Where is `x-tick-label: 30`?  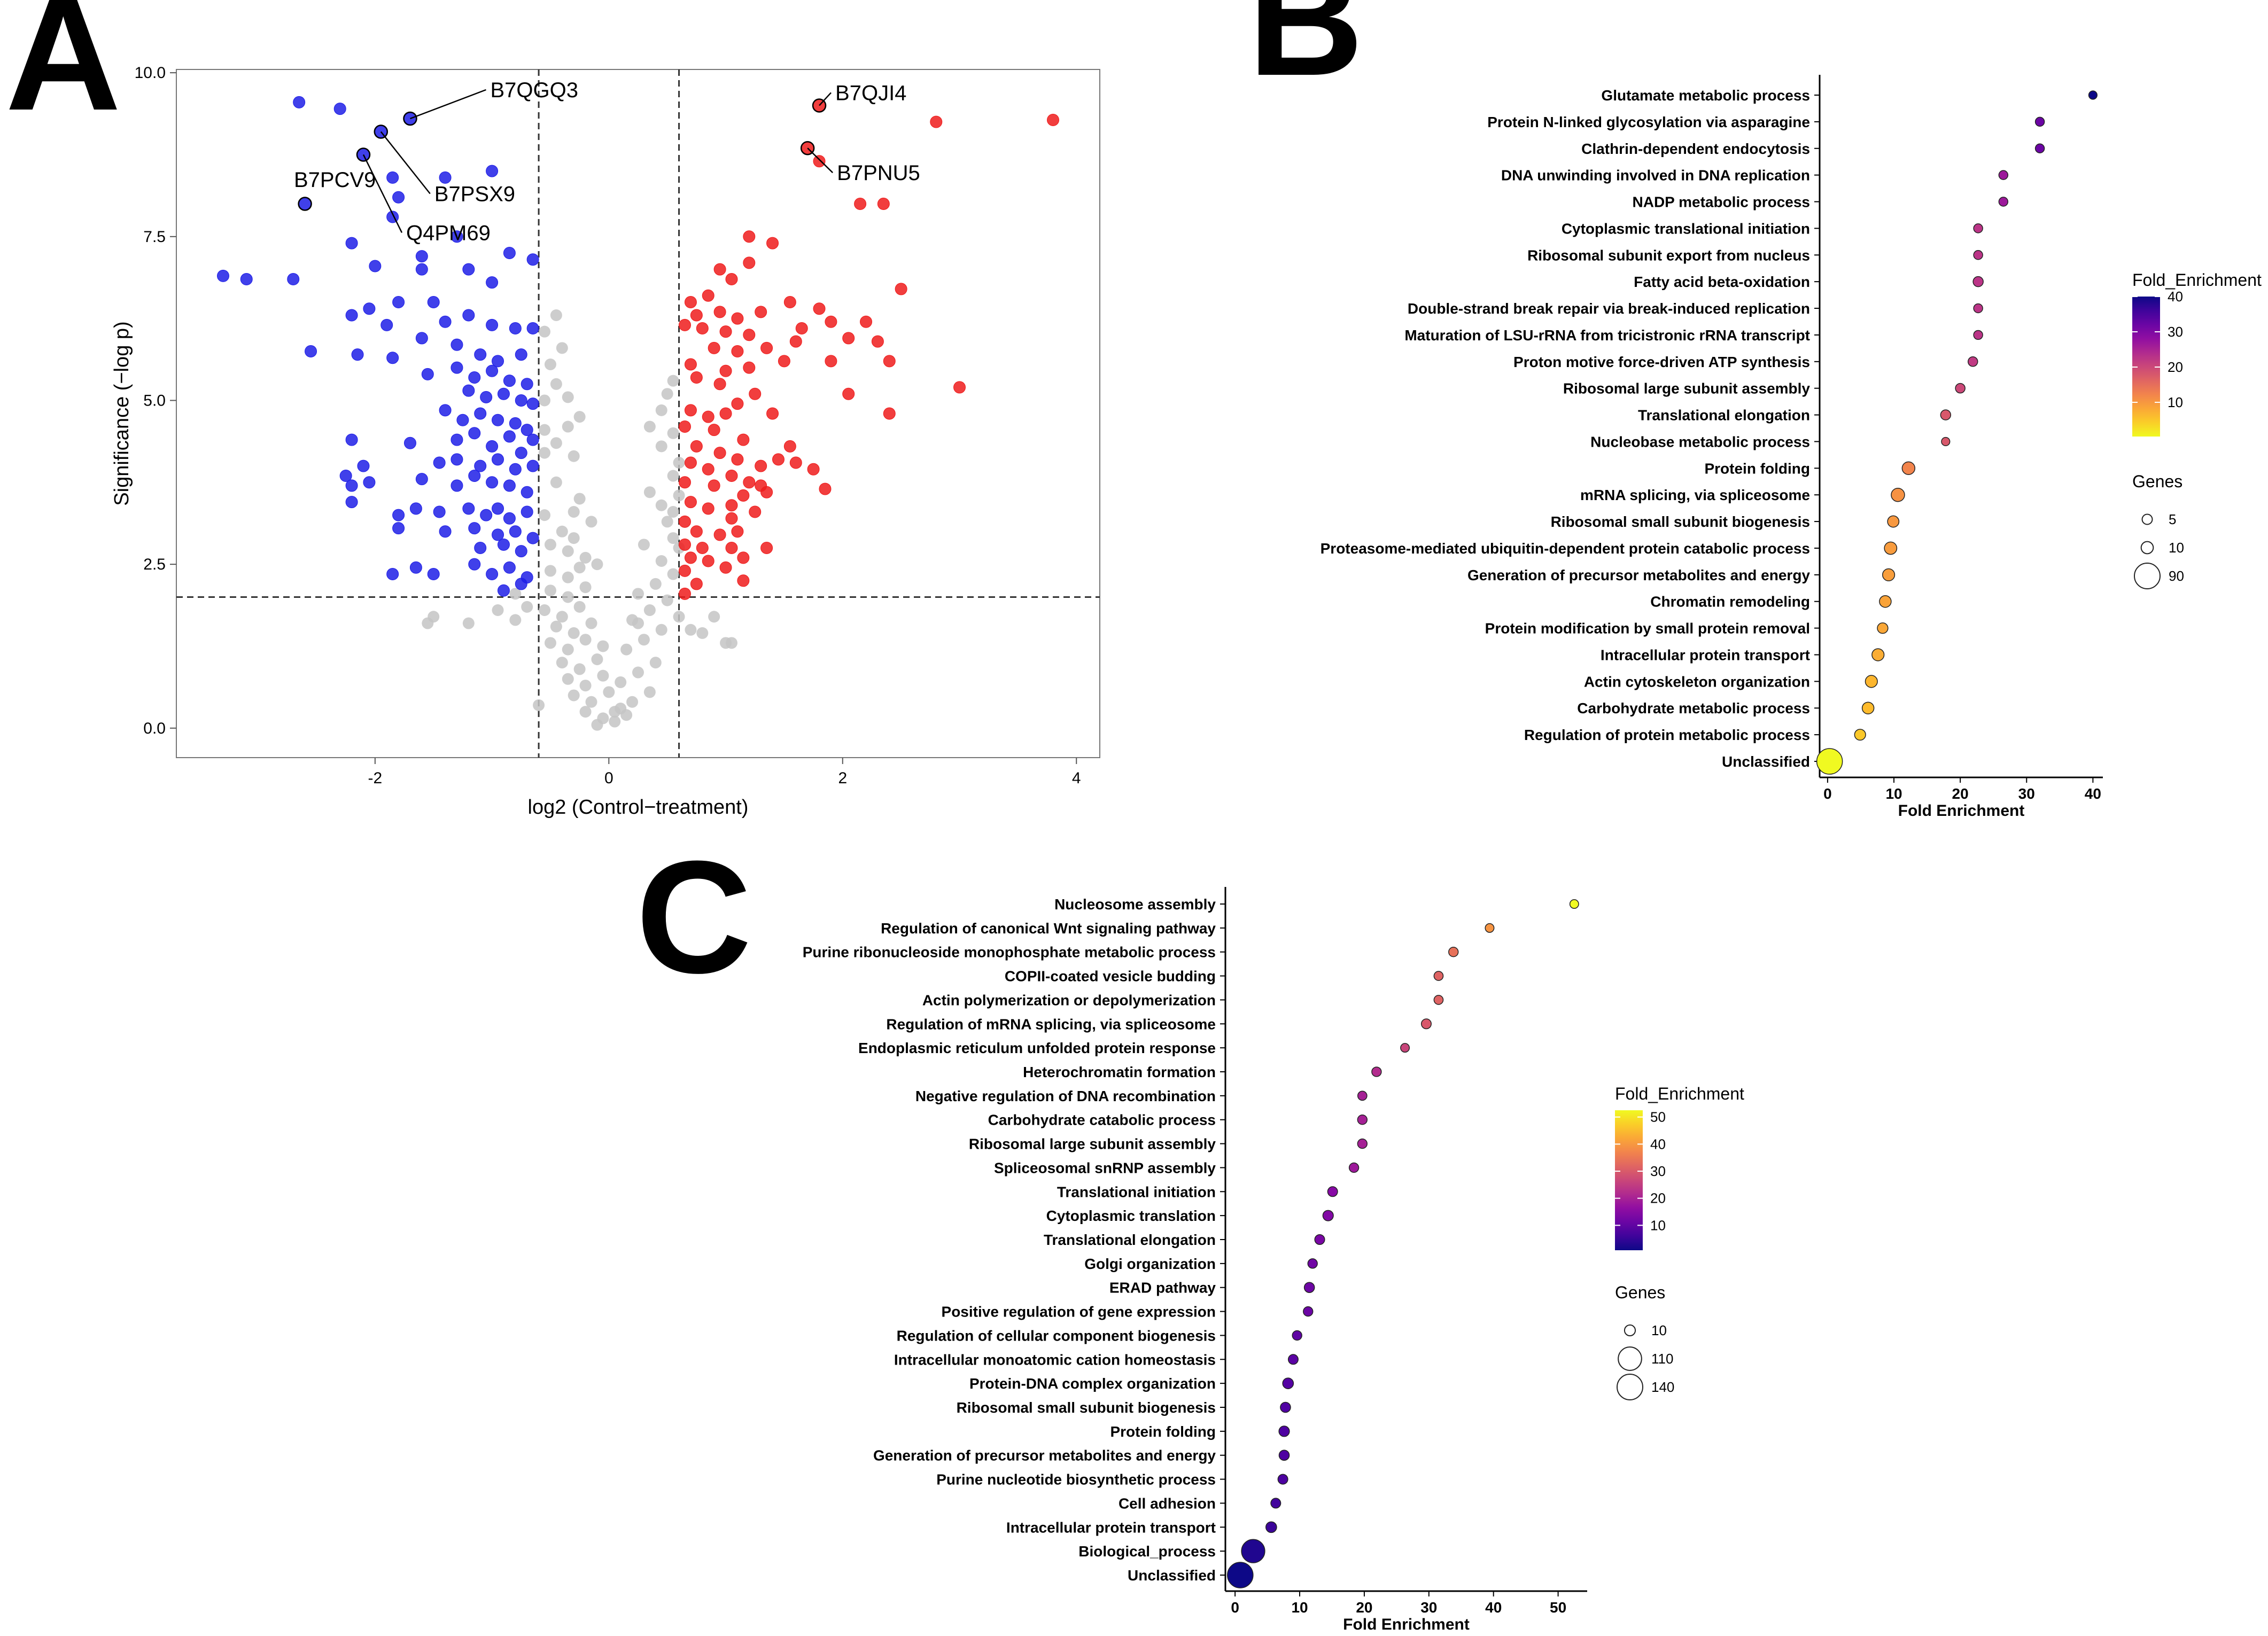
x-tick-label: 30 is located at coordinates (1428, 1607).